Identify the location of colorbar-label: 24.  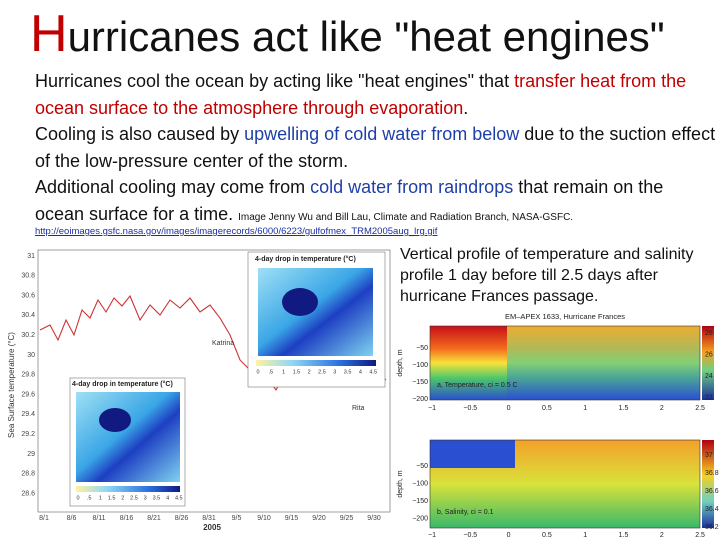
(709, 376).